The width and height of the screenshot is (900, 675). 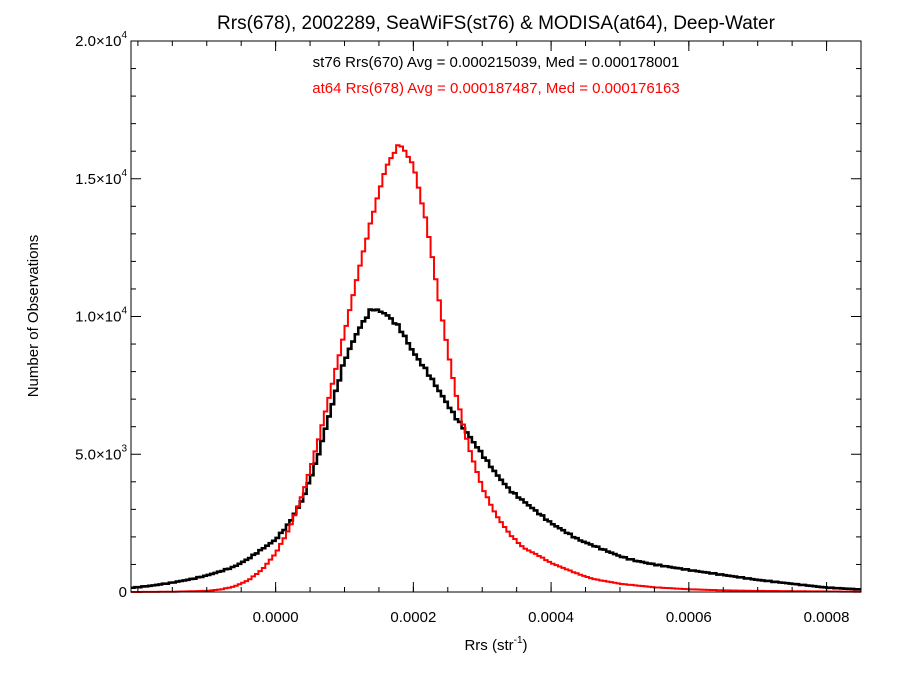 I want to click on x-tick-label: 0.0004, so click(x=551, y=617).